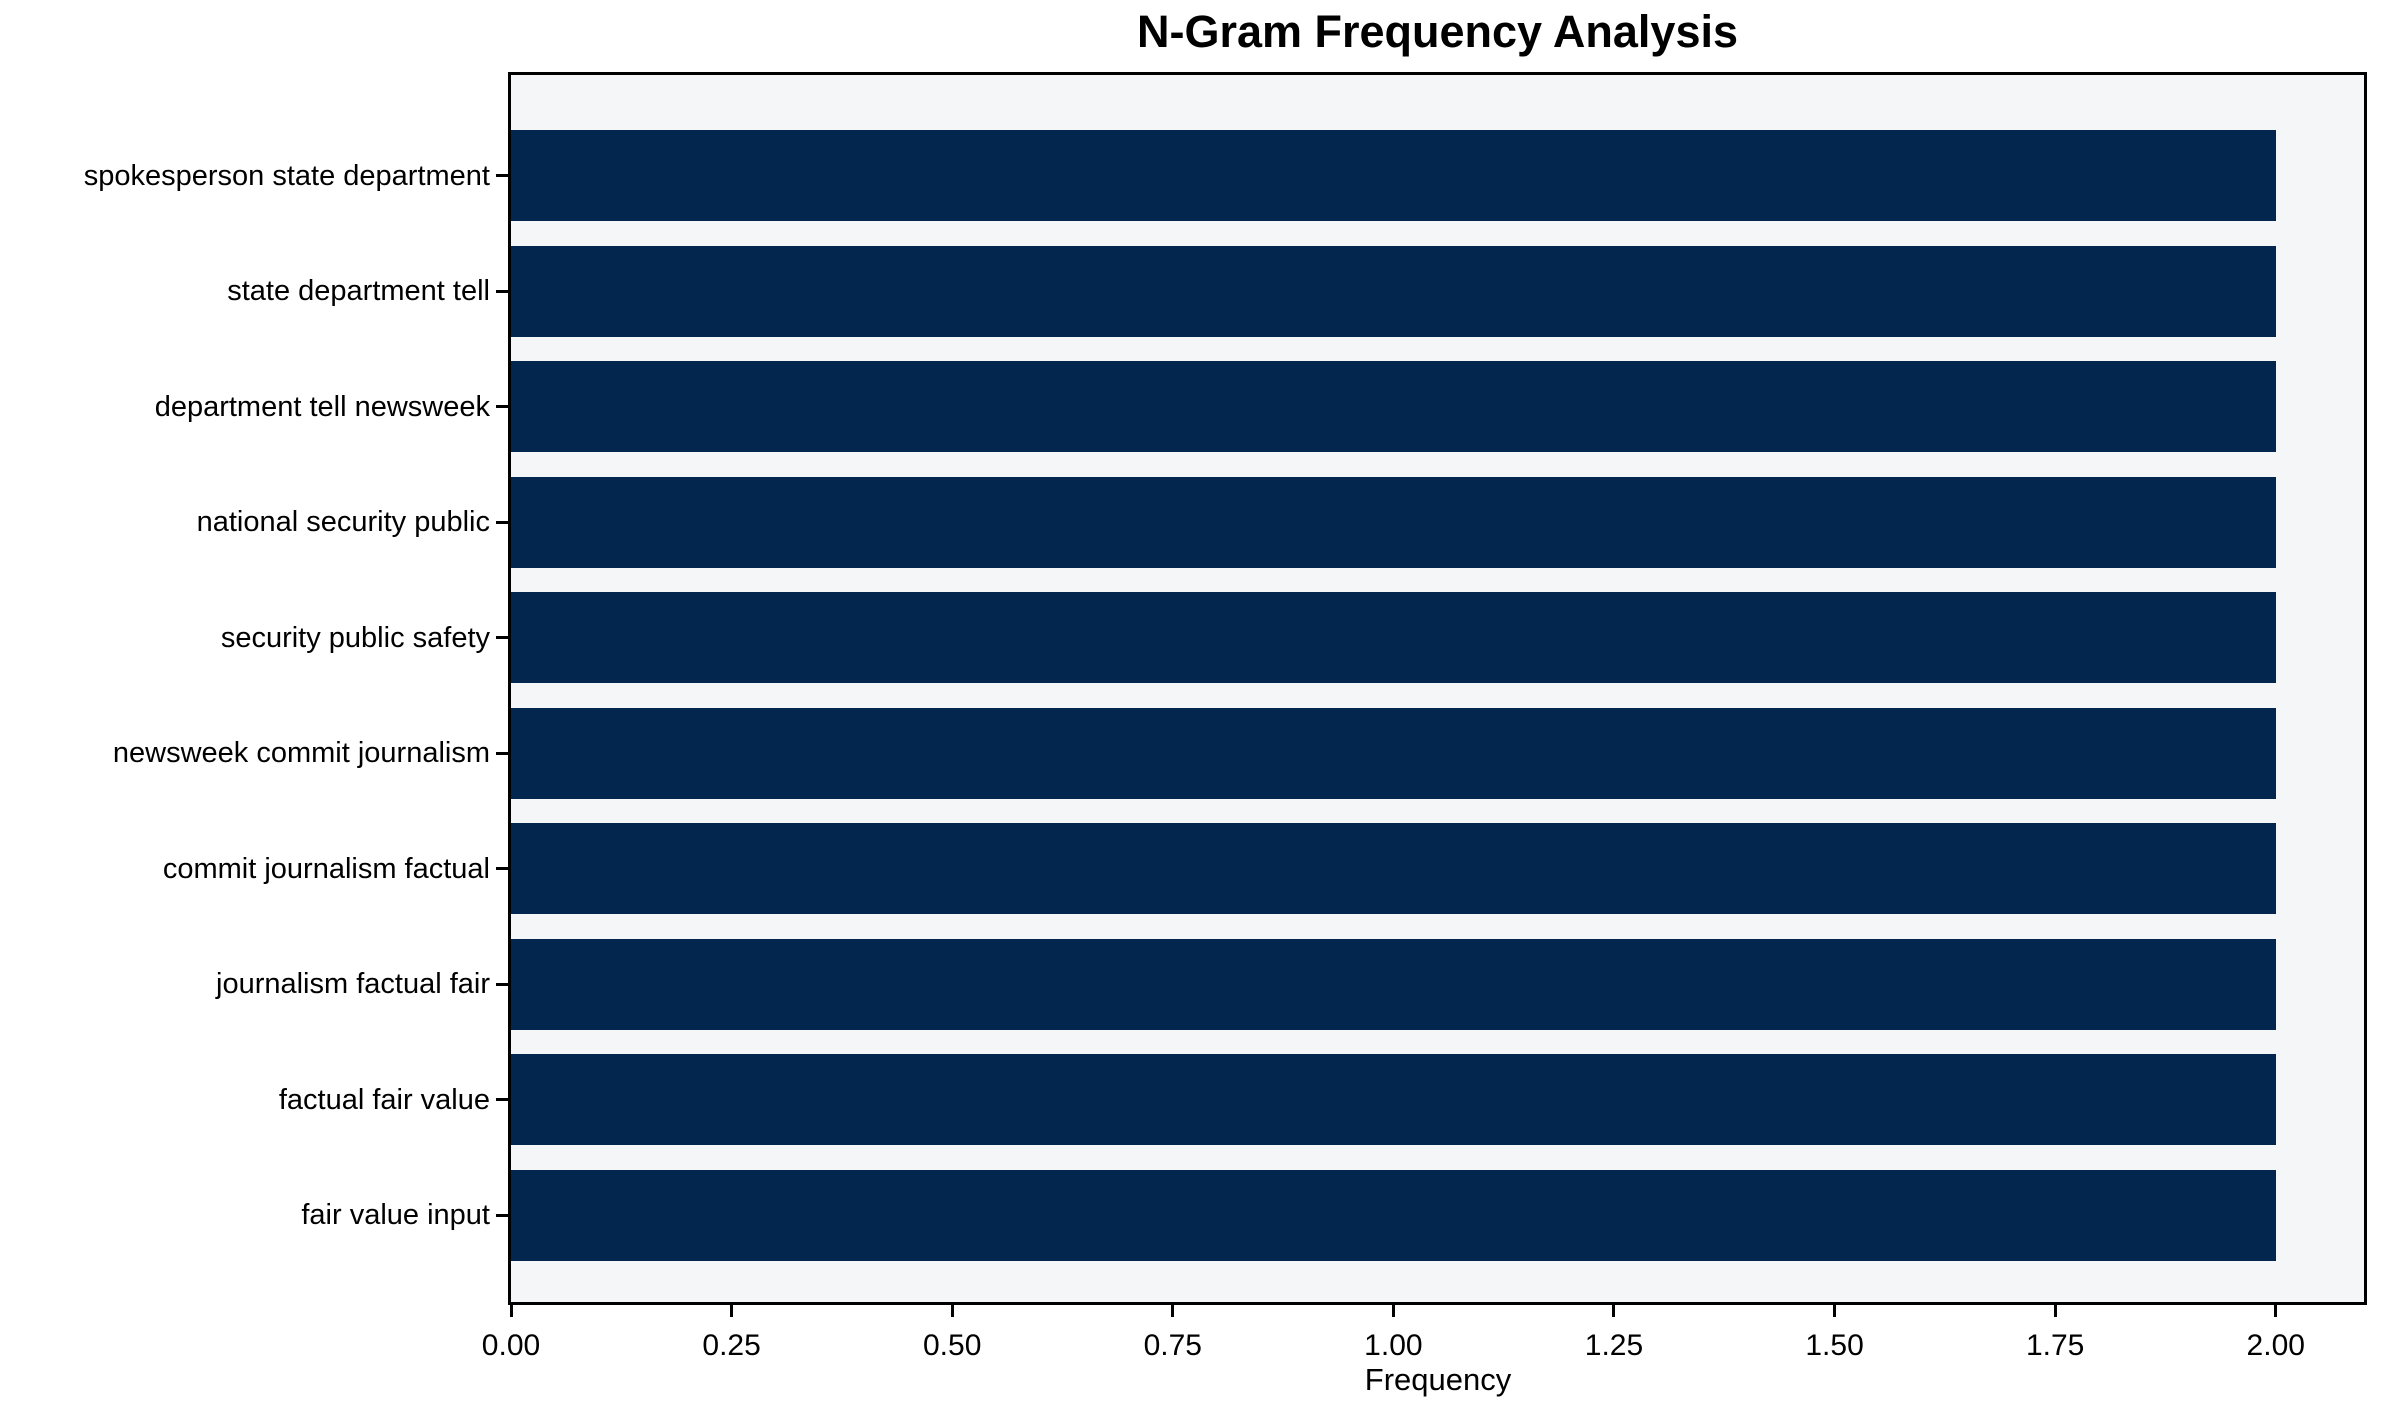 Image resolution: width=2386 pixels, height=1414 pixels. Describe the element at coordinates (1834, 1345) in the screenshot. I see `x-tick-label: 1.50` at that location.